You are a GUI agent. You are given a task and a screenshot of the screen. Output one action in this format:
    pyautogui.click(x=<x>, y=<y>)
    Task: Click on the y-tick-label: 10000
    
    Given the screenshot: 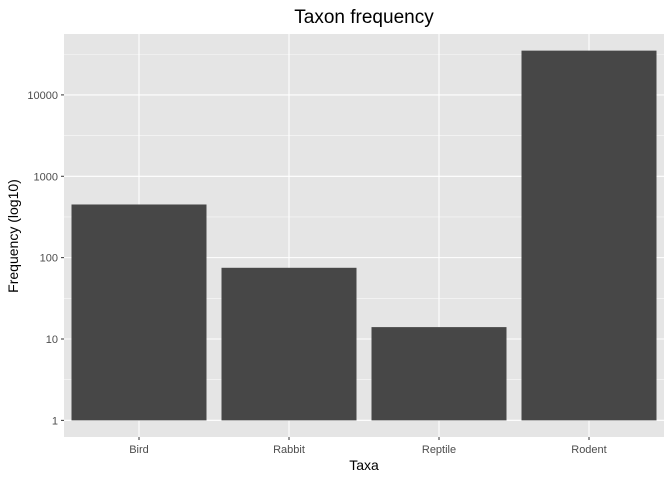 What is the action you would take?
    pyautogui.click(x=42, y=96)
    